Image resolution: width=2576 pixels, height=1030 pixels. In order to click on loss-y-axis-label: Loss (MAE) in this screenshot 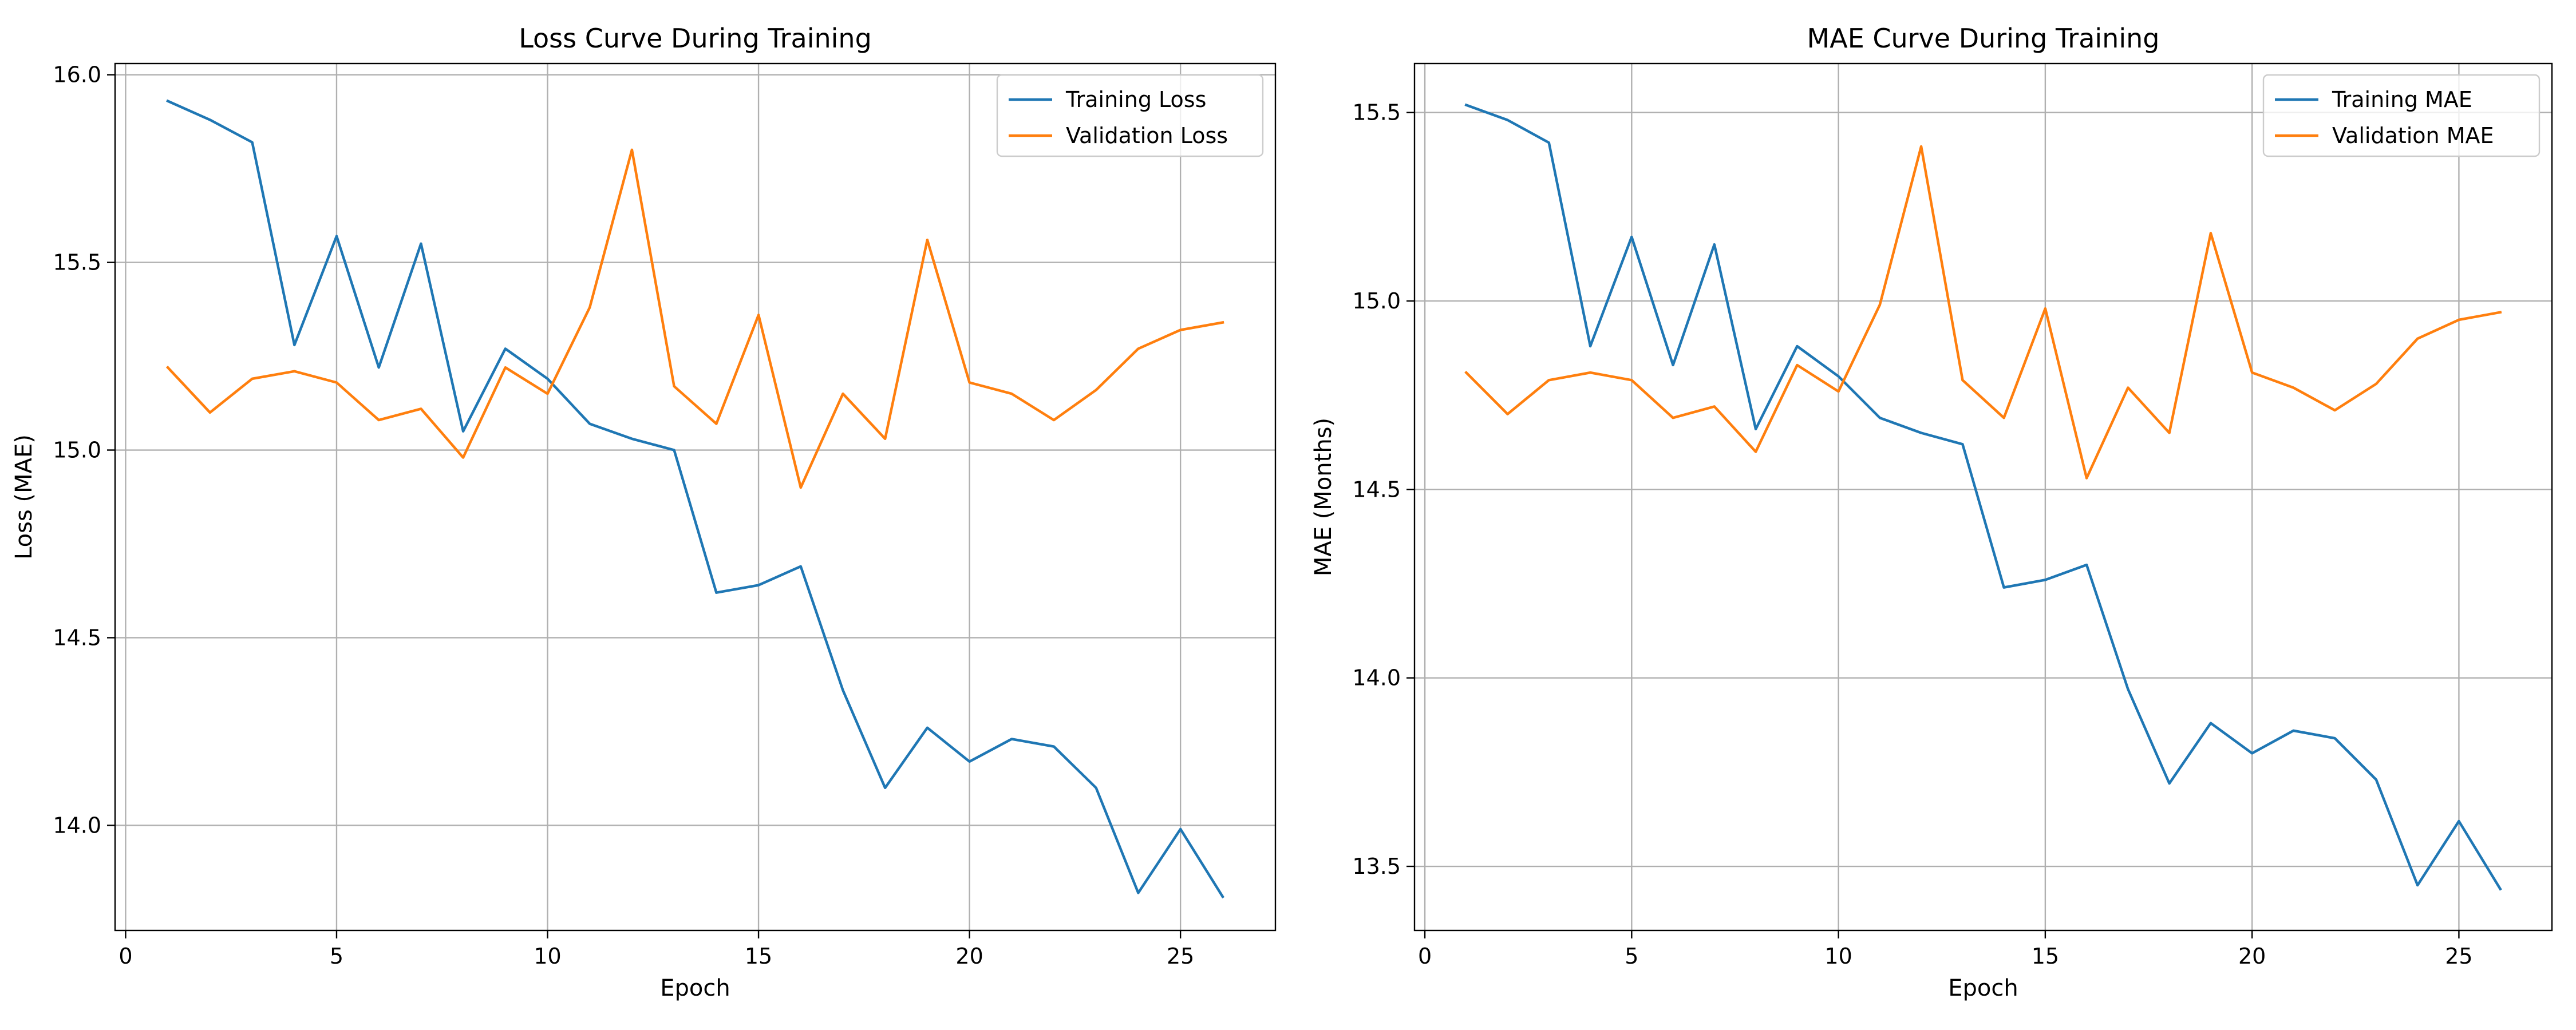, I will do `click(24, 497)`.